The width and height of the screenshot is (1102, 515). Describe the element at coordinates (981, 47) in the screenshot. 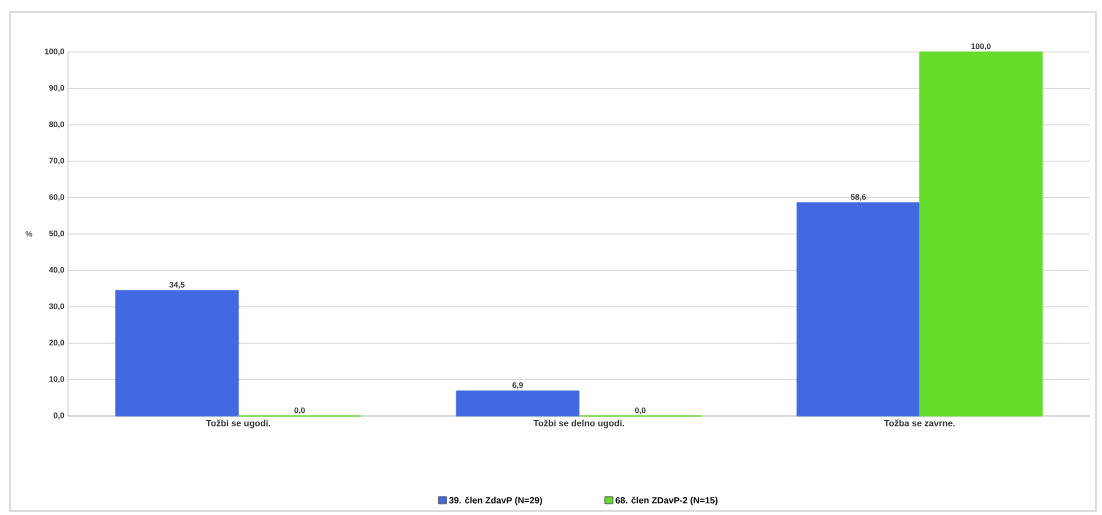

I see `data-label: 100,0` at that location.